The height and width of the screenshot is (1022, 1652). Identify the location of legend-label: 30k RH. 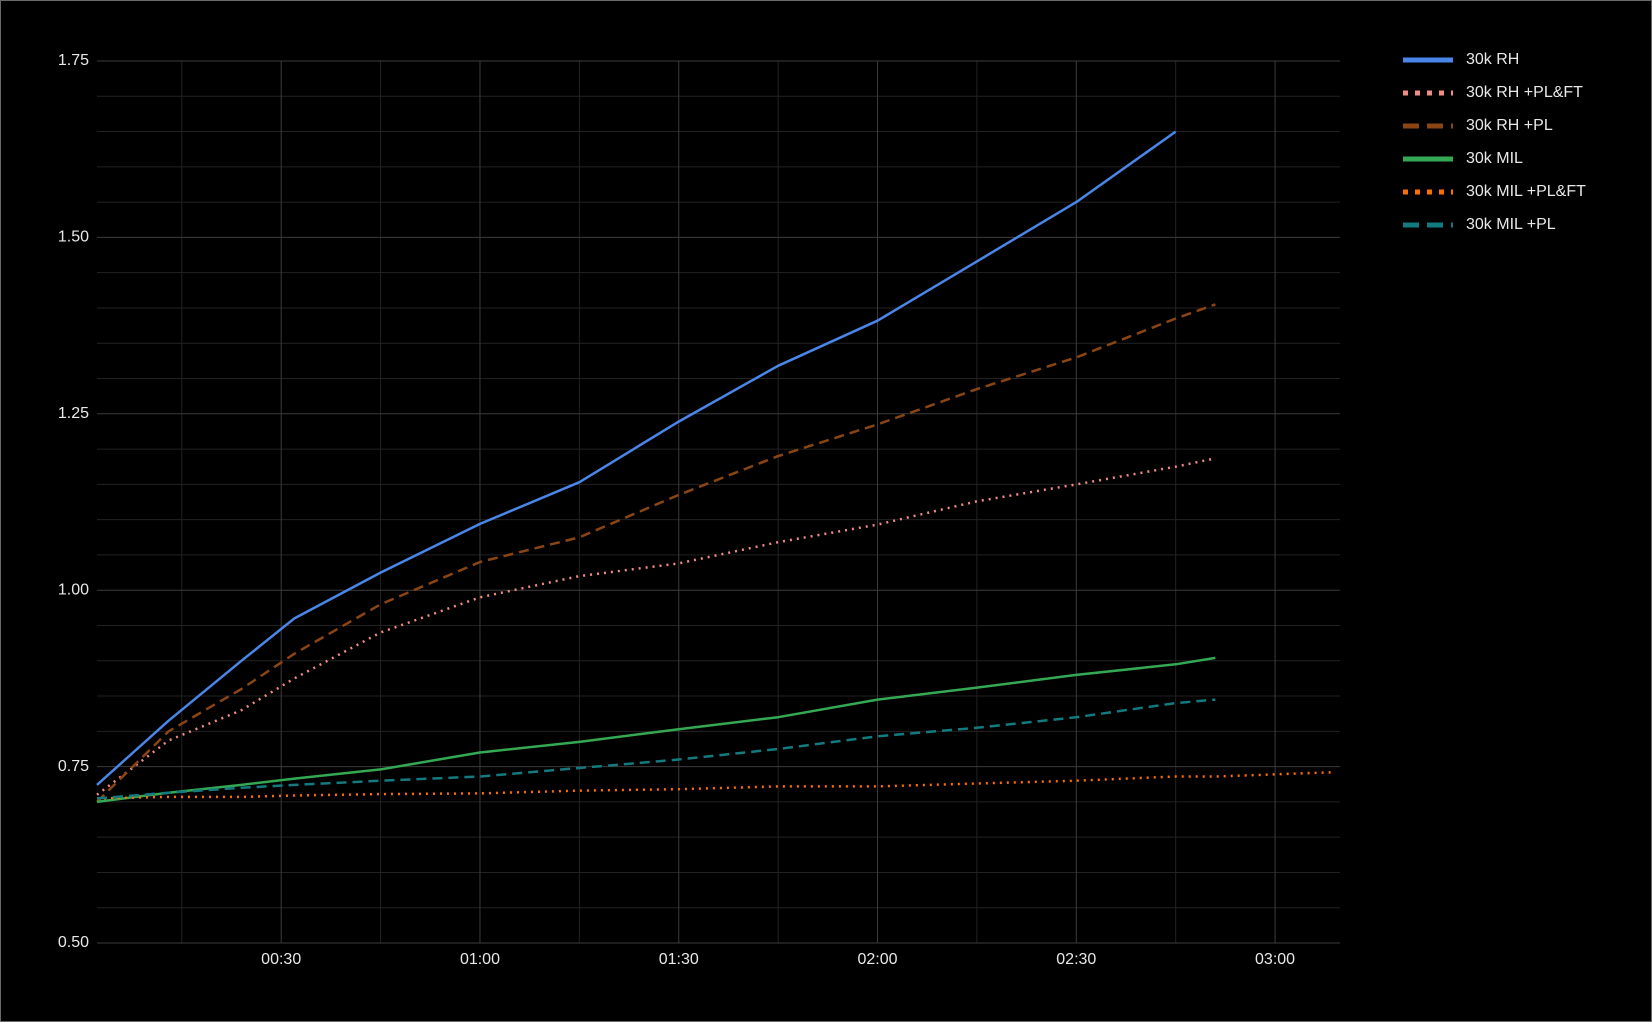
(1492, 59).